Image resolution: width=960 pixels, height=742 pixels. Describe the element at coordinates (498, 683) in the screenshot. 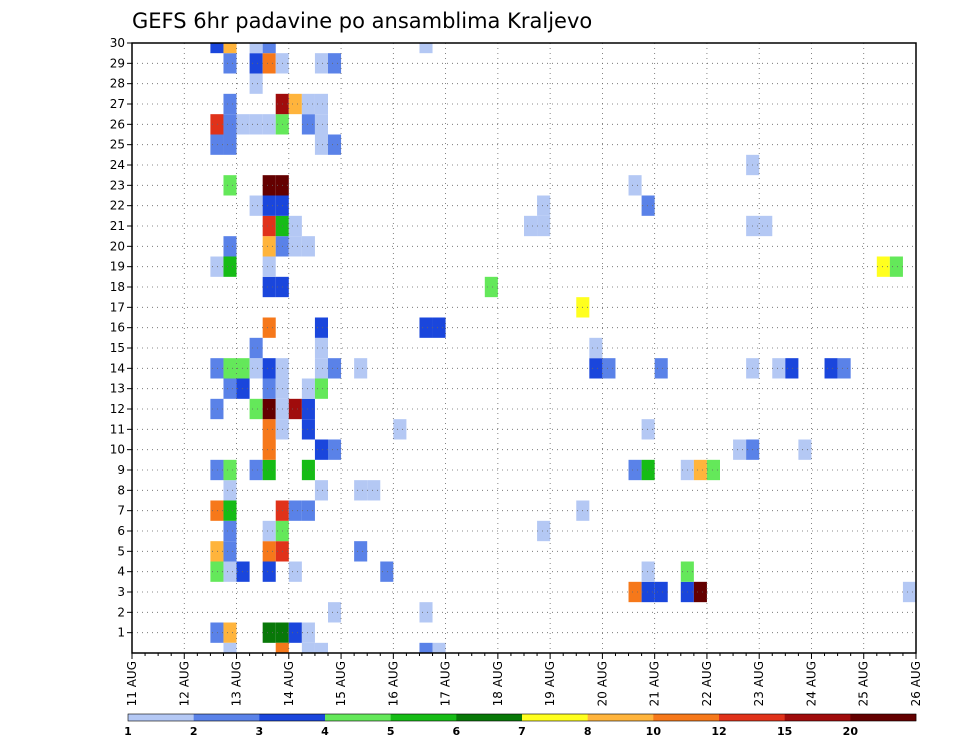

I see `x-tick-label: 18 AUG` at that location.